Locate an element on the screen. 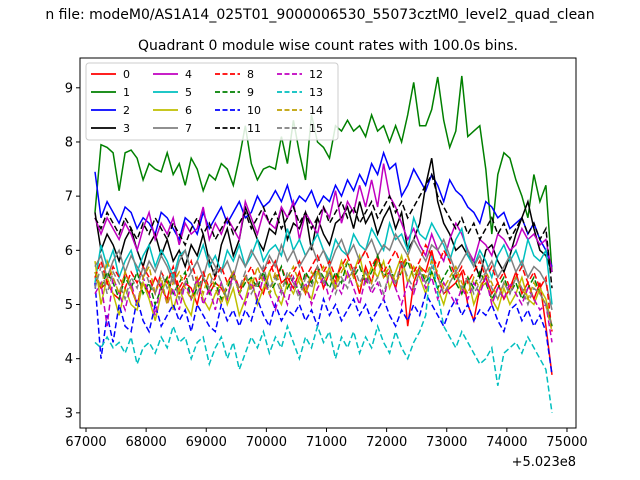 The height and width of the screenshot is (480, 640). y-tick-label: 9 is located at coordinates (69, 88).